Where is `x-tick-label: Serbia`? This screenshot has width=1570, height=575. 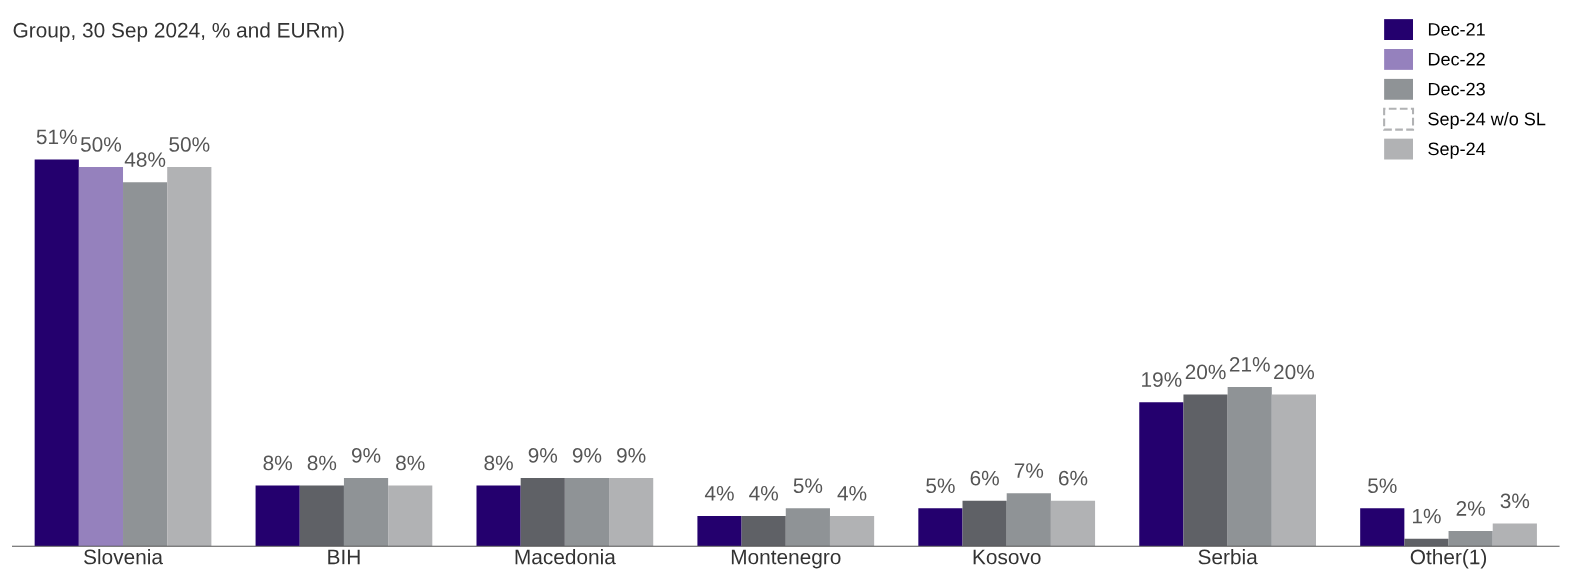 x-tick-label: Serbia is located at coordinates (1228, 557).